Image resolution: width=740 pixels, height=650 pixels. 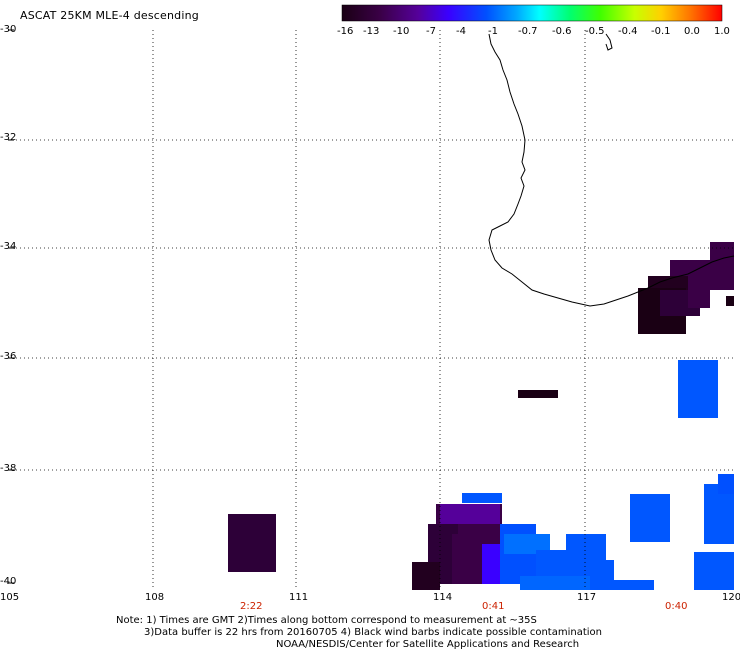 I want to click on colorbar-label: -4, so click(x=461, y=31).